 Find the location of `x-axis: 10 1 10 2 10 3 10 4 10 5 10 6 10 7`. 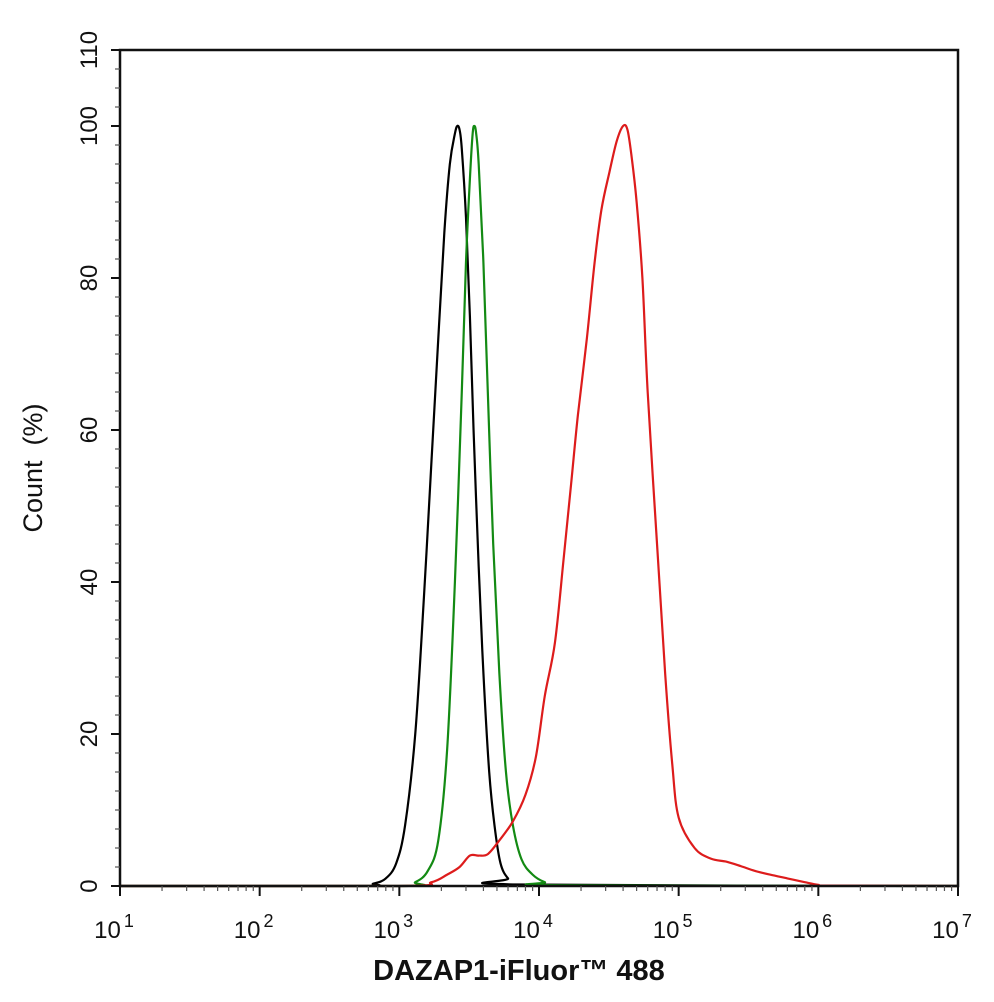

x-axis: 10 1 10 2 10 3 10 4 10 5 10 6 10 7 is located at coordinates (533, 915).